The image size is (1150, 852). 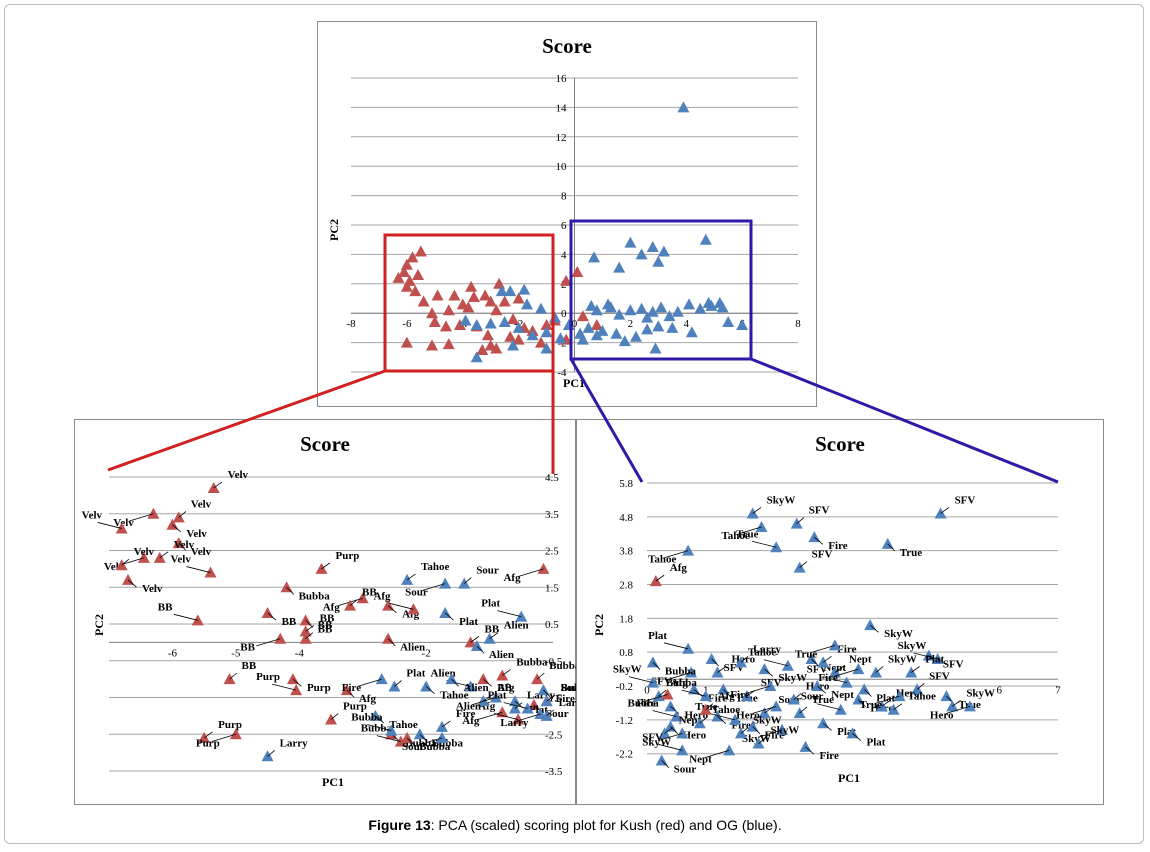 What do you see at coordinates (562, 167) in the screenshot?
I see `y-tick-label: 10` at bounding box center [562, 167].